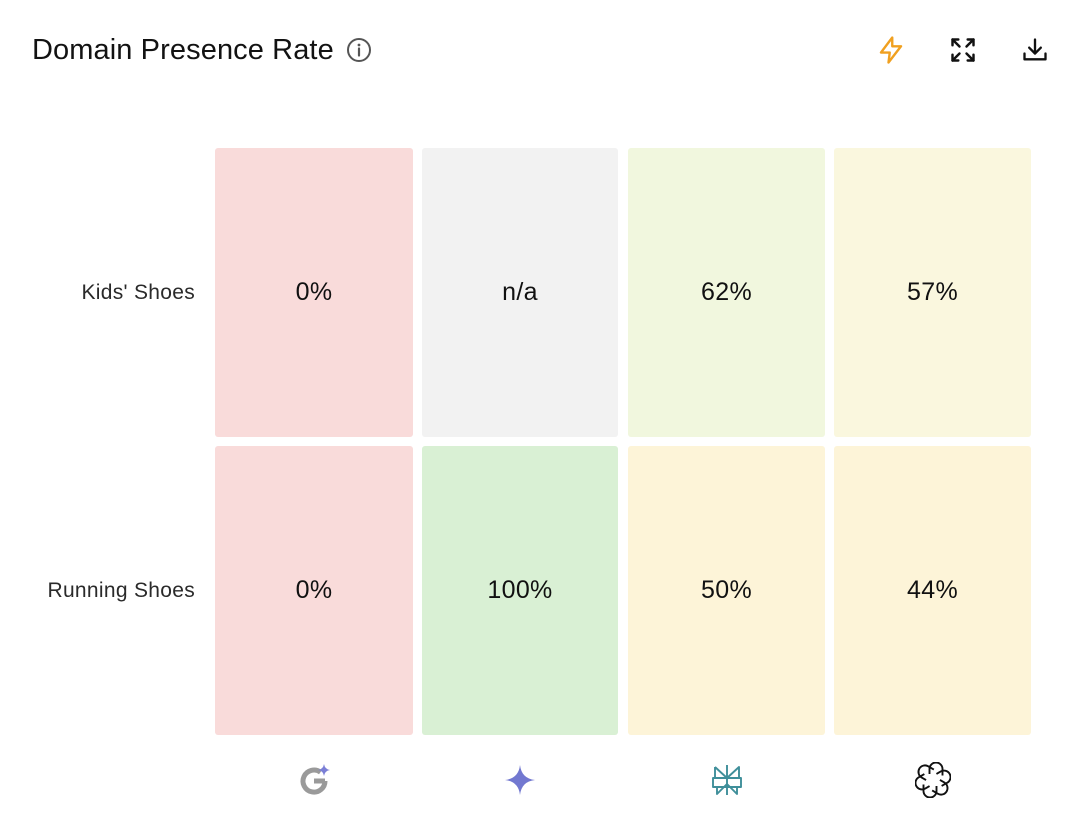  What do you see at coordinates (359, 50) in the screenshot?
I see `info-icon` at bounding box center [359, 50].